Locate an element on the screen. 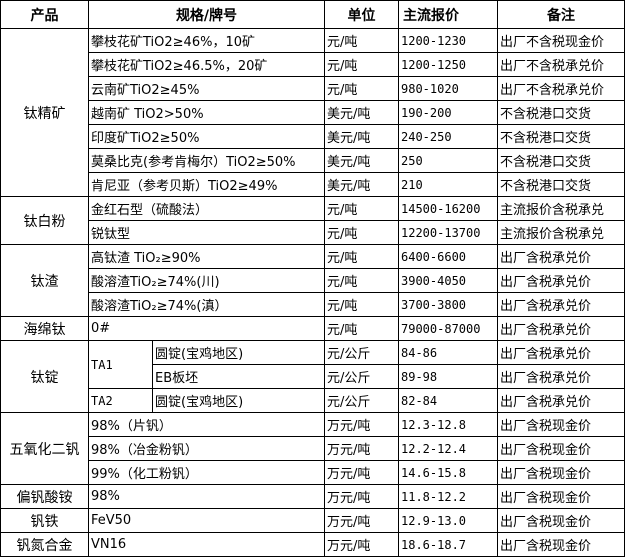 The width and height of the screenshot is (625, 557). price-cell: 250 is located at coordinates (448, 160).